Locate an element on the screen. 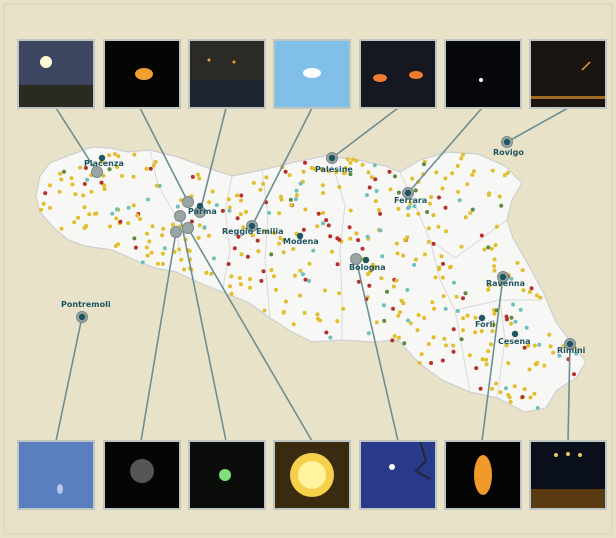 The height and width of the screenshot is (538, 616). city-ravenna: Ravenna is located at coordinates (505, 280).